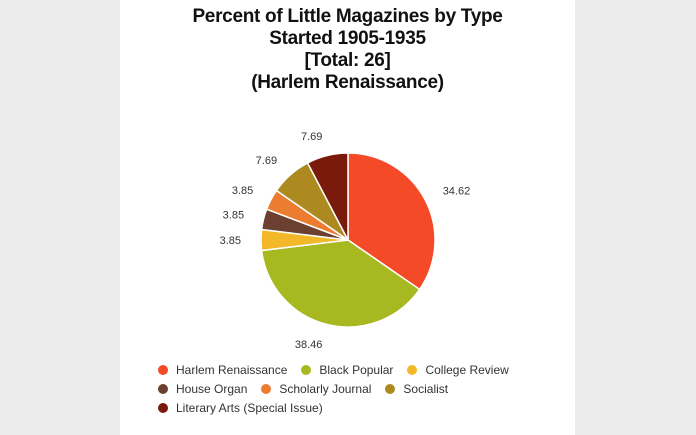 The height and width of the screenshot is (435, 696). Describe the element at coordinates (347, 82) in the screenshot. I see `chart-title-line-4: (Harlem Renaissance)` at that location.